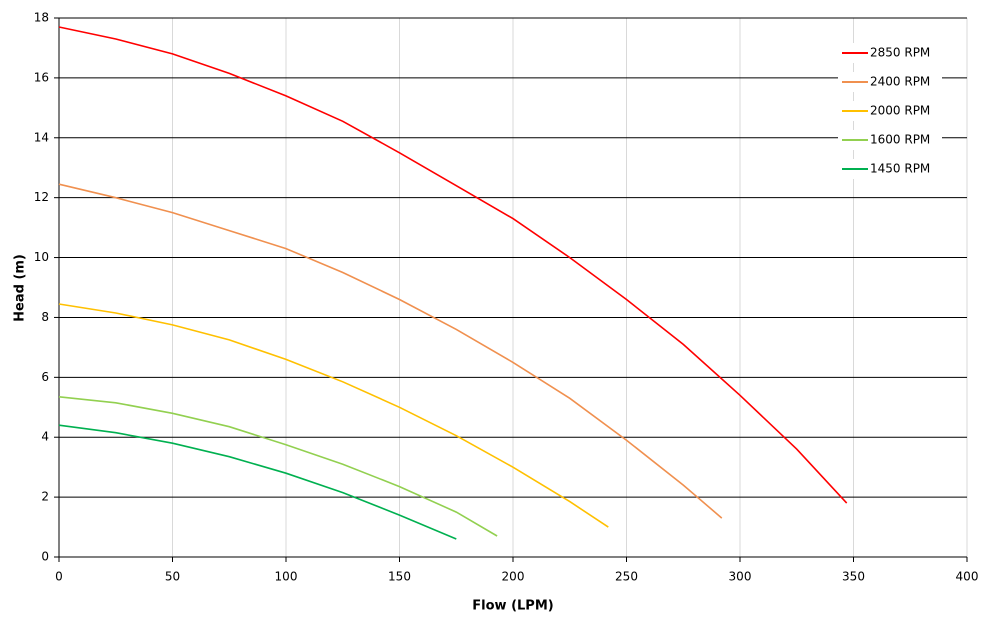 This screenshot has width=986, height=624. Describe the element at coordinates (45, 437) in the screenshot. I see `y-tick-label: 4` at that location.